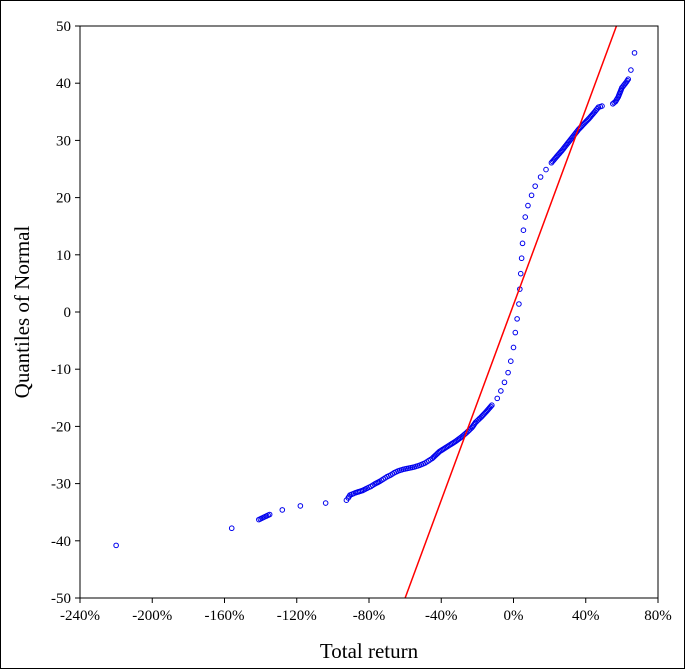  What do you see at coordinates (441, 616) in the screenshot?
I see `x-tick-label: -40%` at bounding box center [441, 616].